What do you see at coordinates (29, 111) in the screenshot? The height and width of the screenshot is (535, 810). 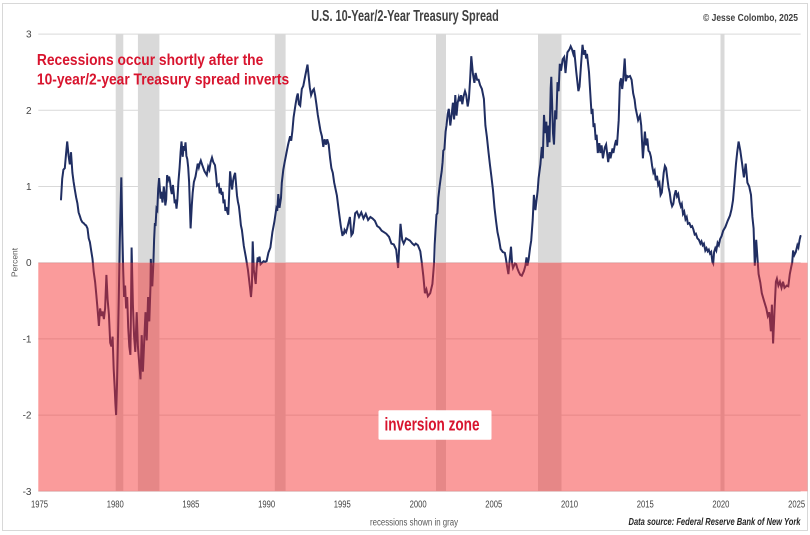 I see `svg-text: 2` at bounding box center [29, 111].